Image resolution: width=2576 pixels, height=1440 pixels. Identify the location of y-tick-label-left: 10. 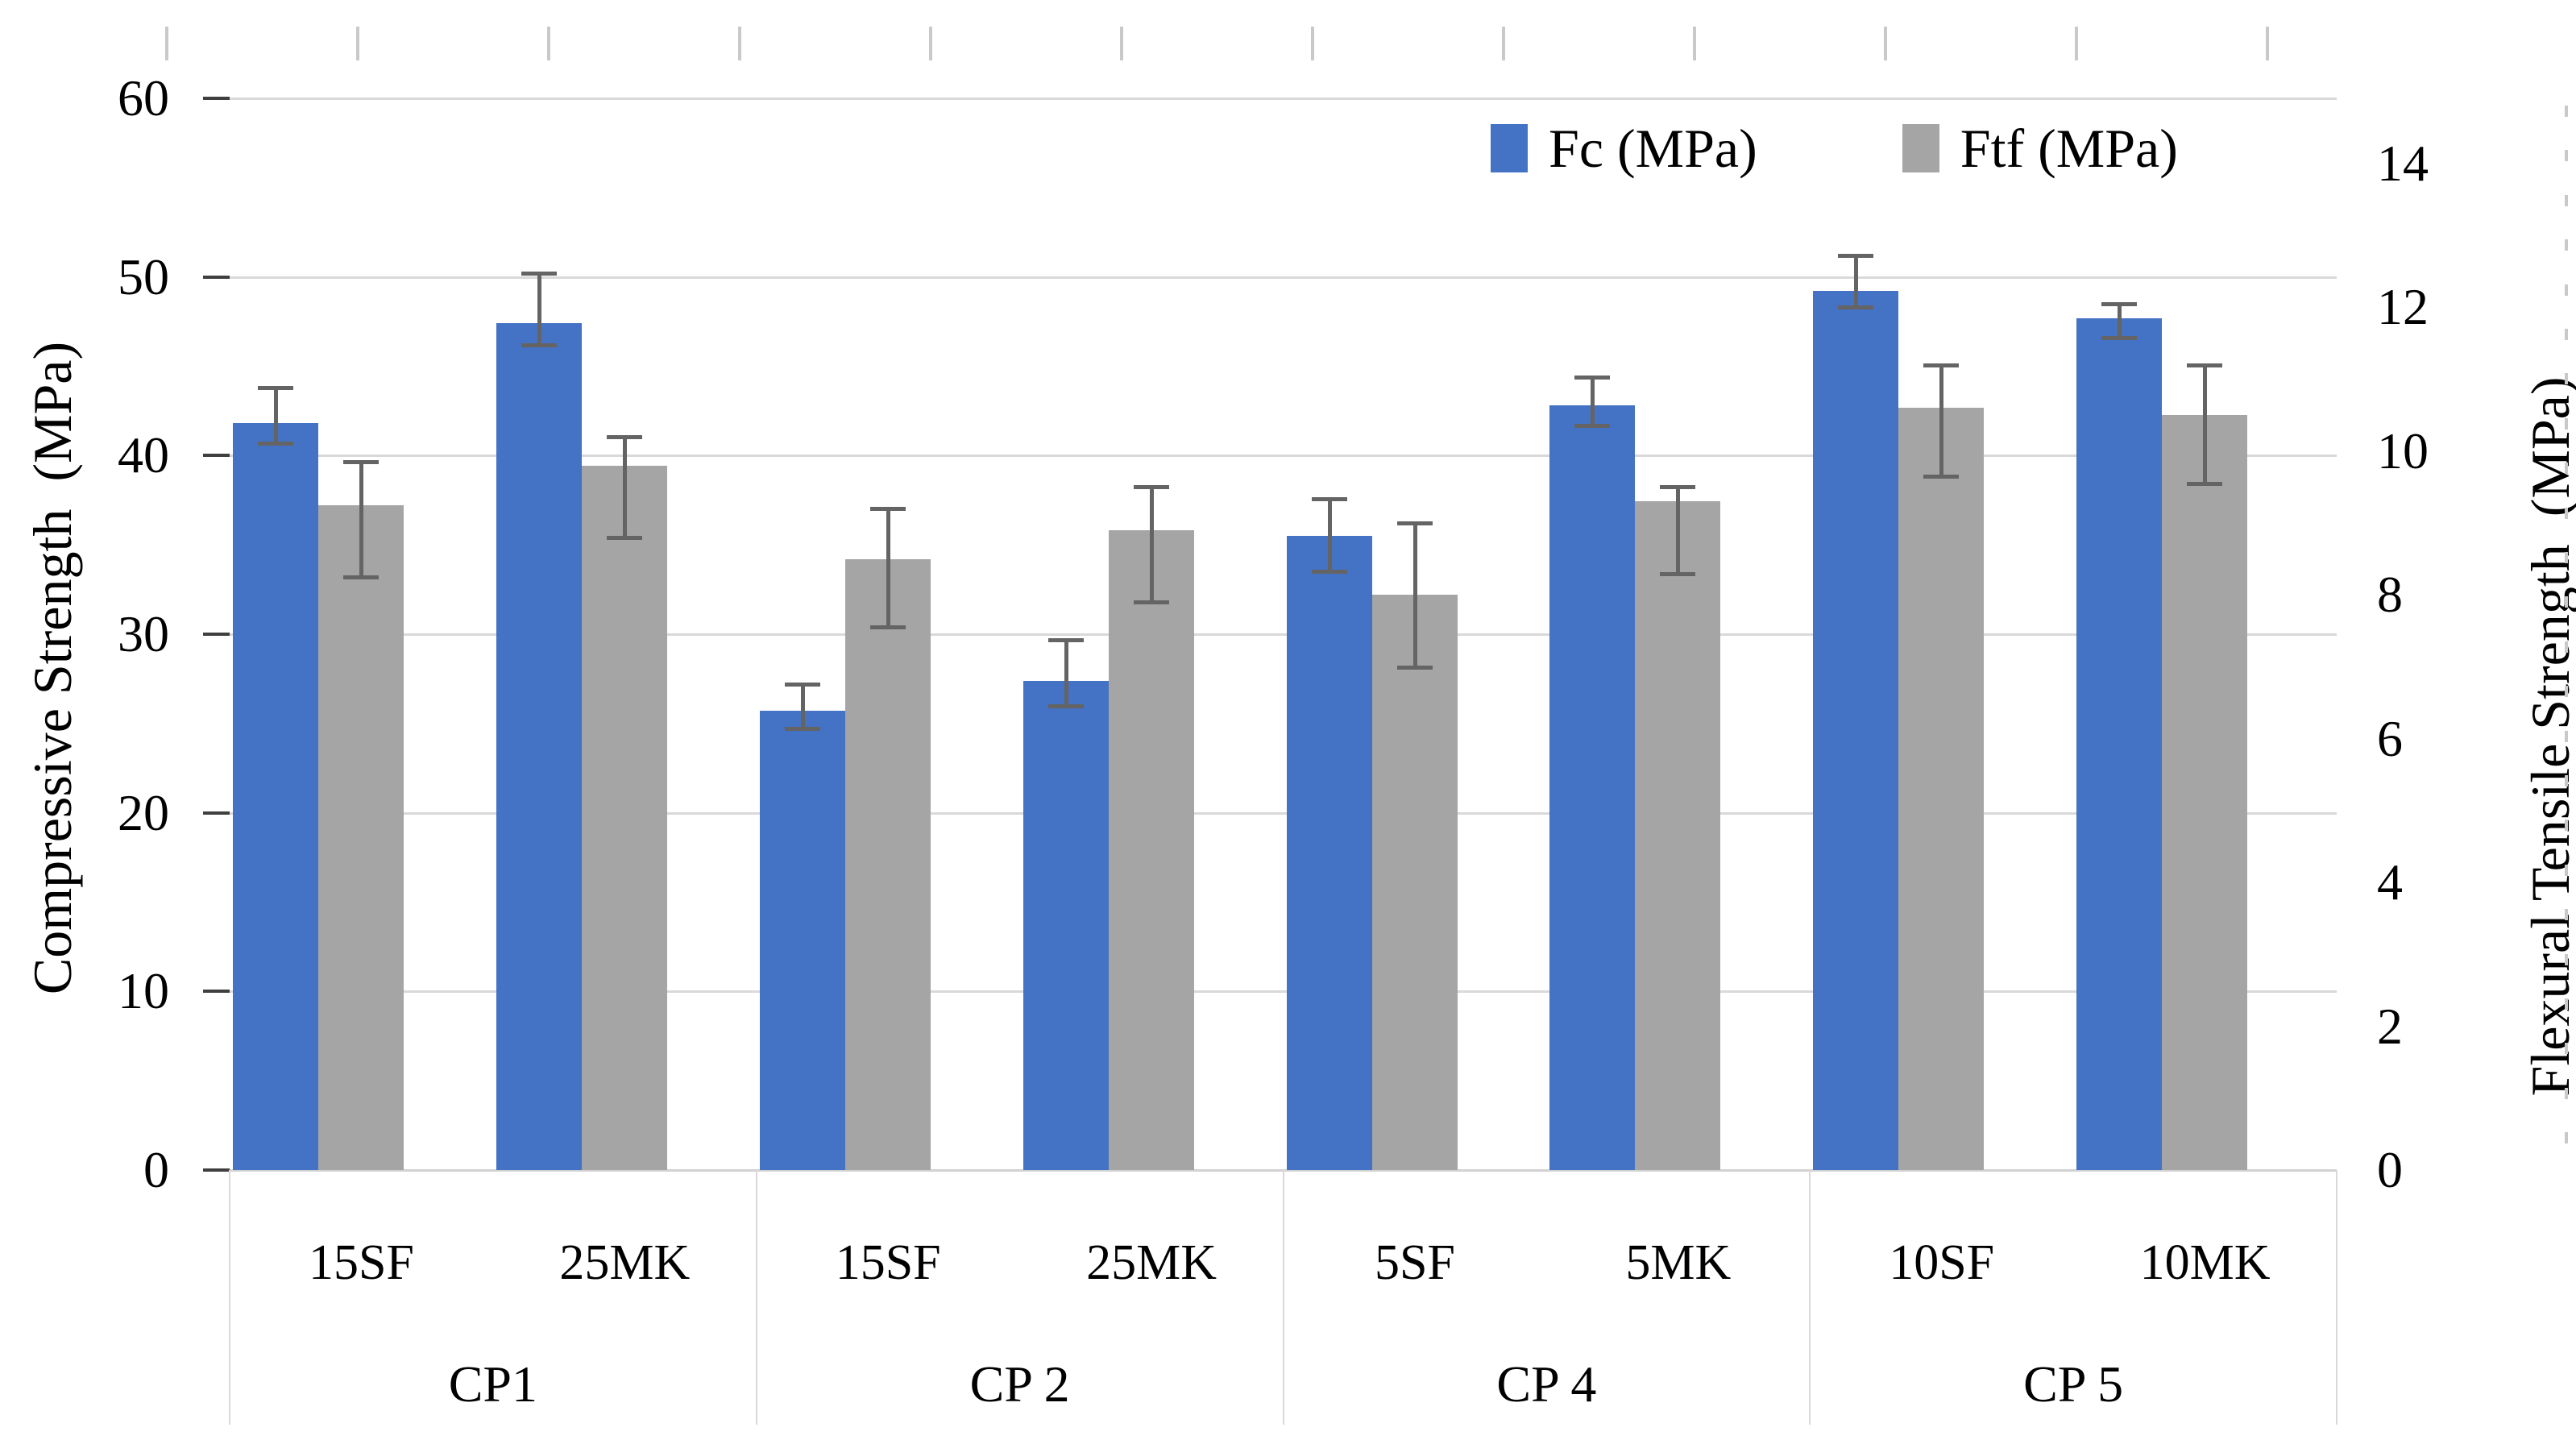
(143, 991).